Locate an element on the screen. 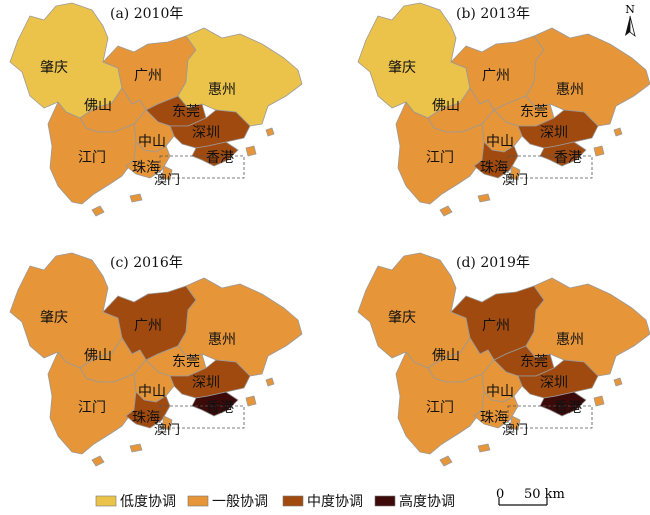 The height and width of the screenshot is (515, 650). north-arrow-icon: N is located at coordinates (630, 20).